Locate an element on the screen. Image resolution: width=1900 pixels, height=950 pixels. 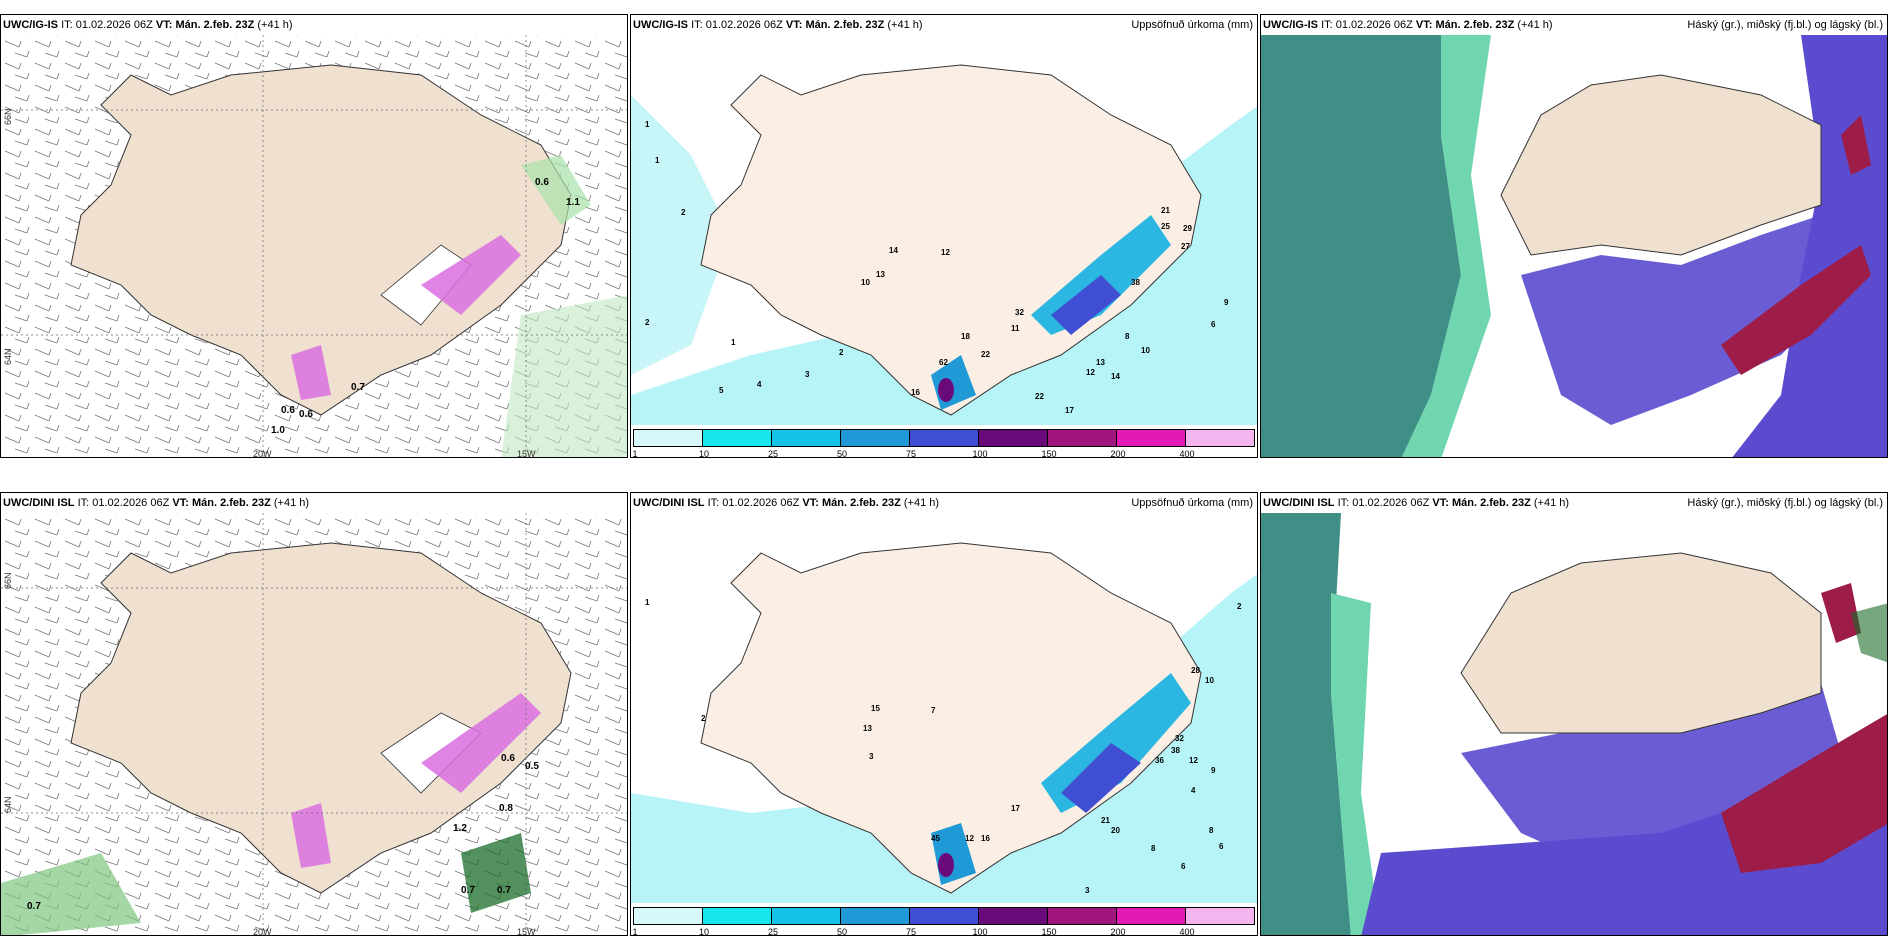
svg-text: 16 is located at coordinates (915, 392).